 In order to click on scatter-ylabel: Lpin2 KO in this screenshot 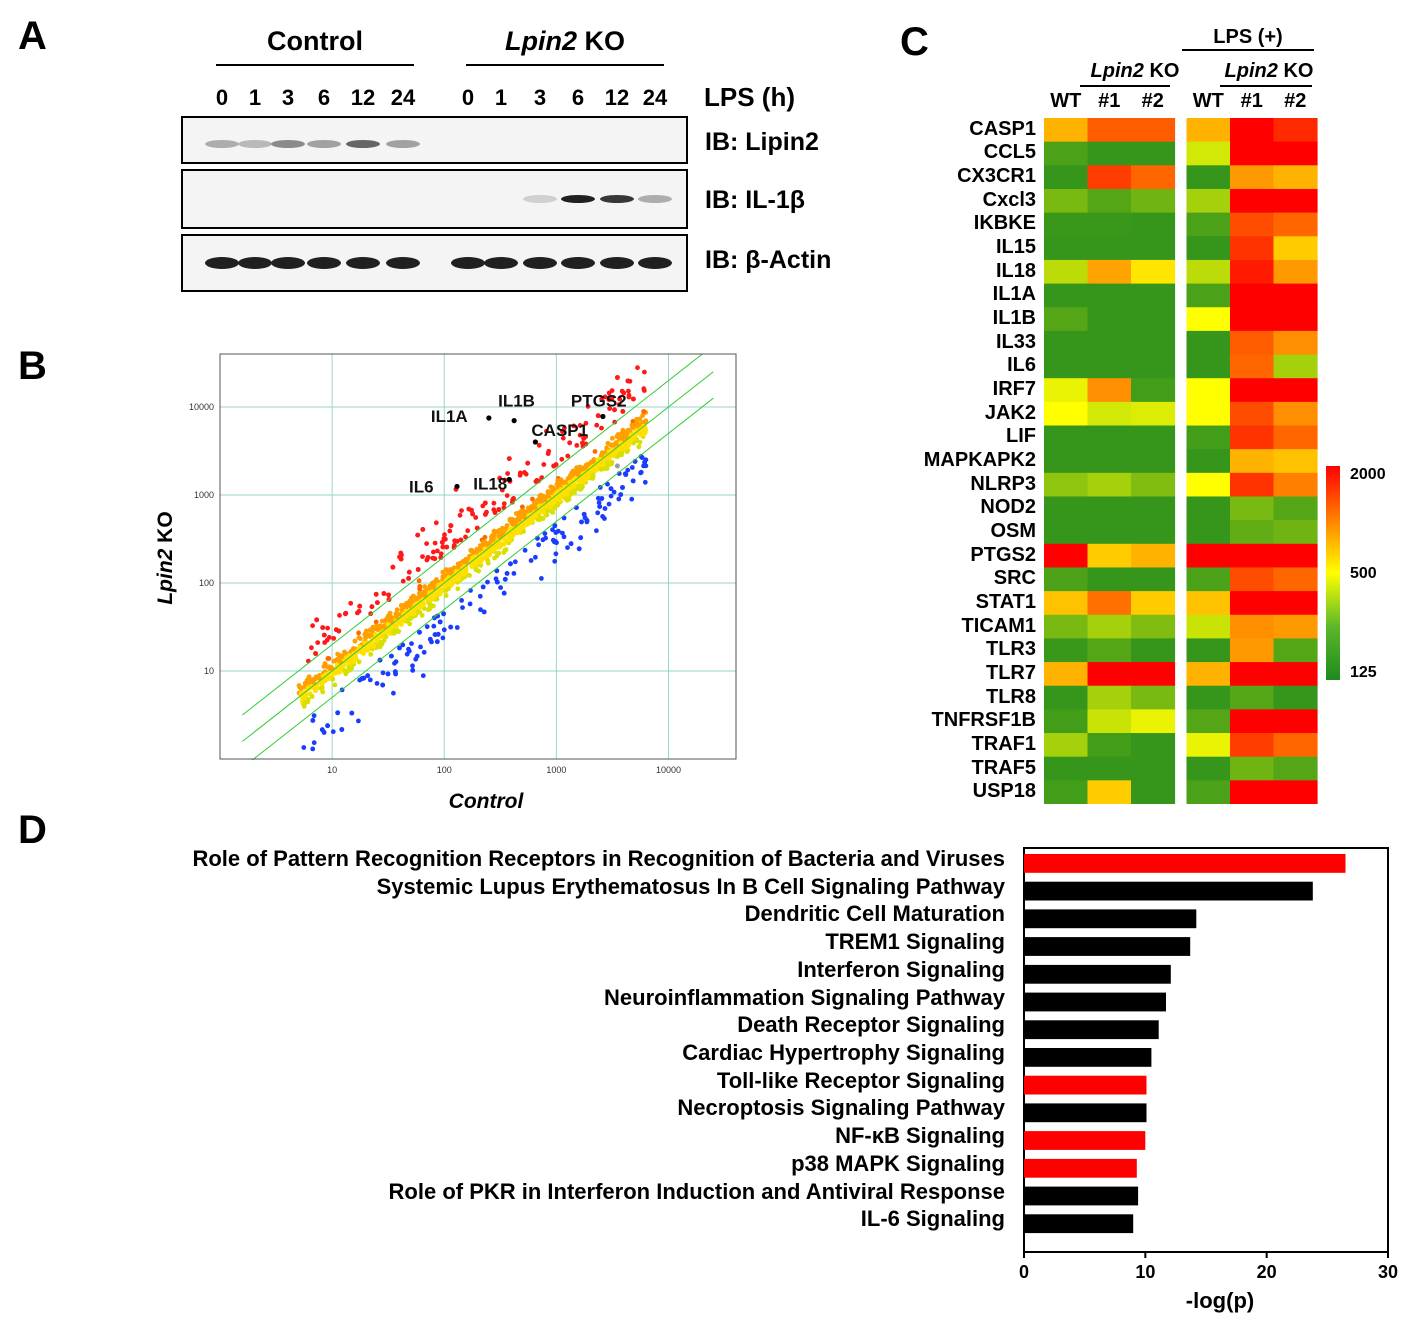, I will do `click(166, 557)`.